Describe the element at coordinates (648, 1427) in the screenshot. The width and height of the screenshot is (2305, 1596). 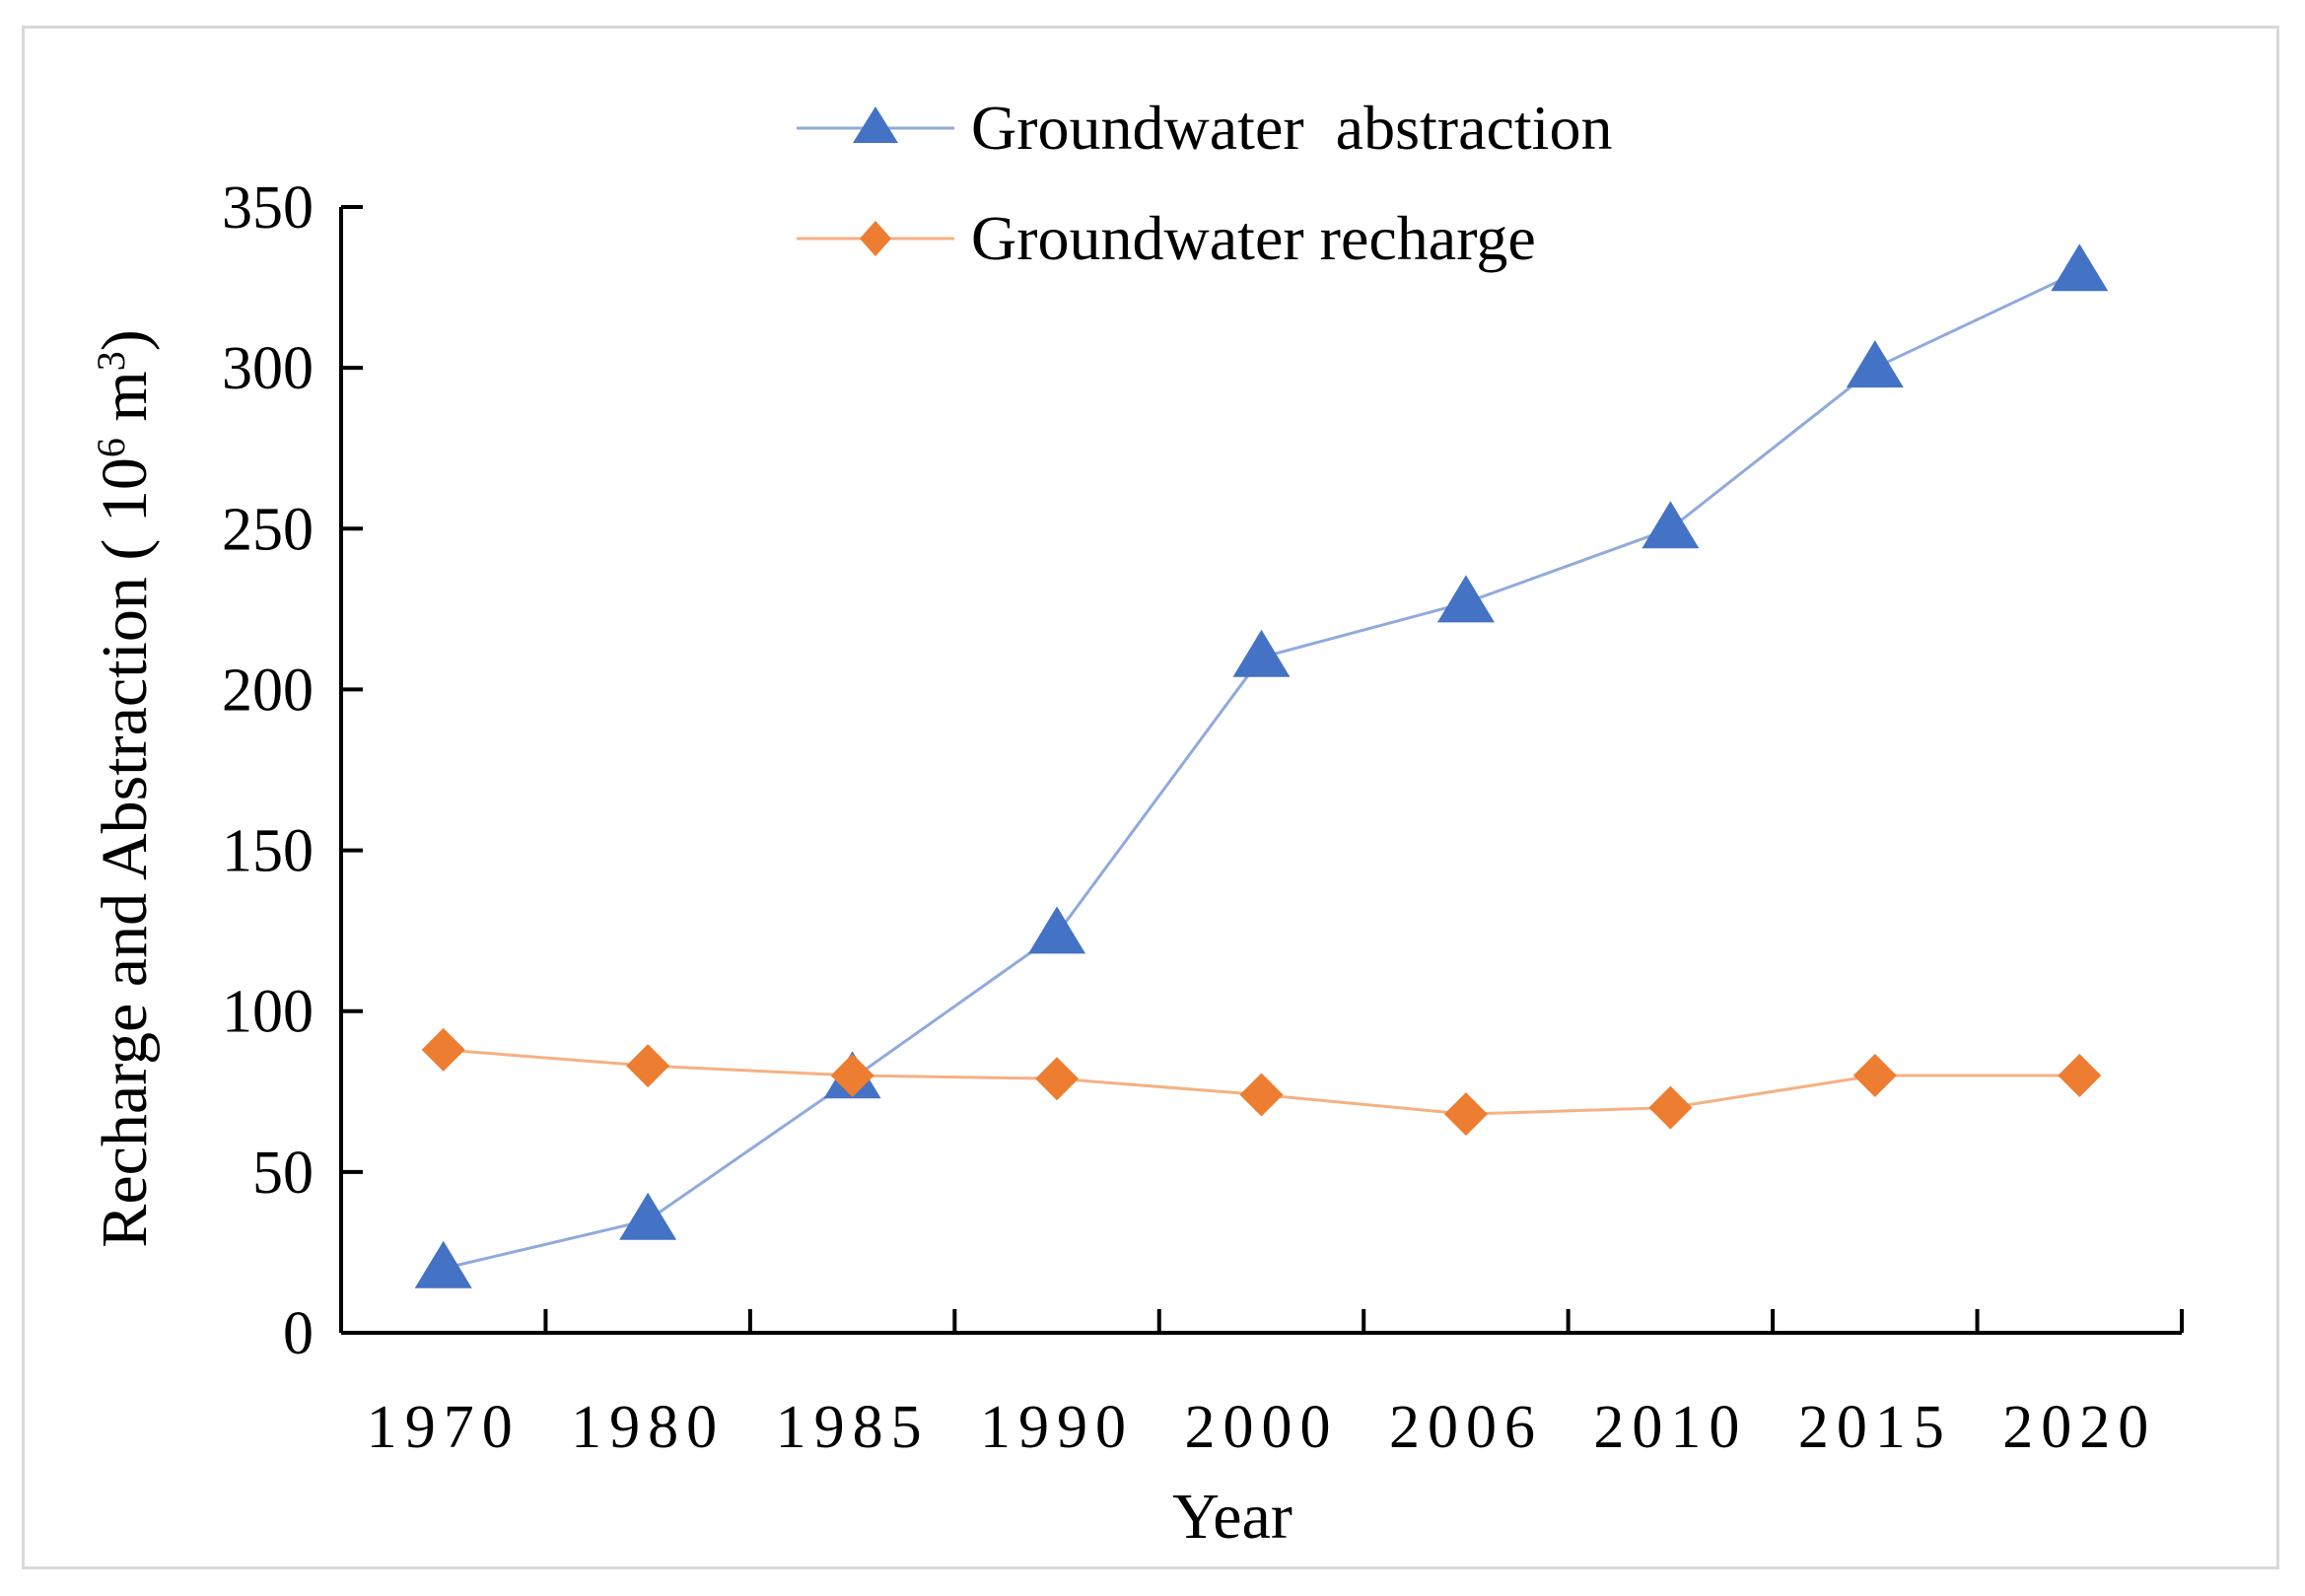
I see `x-tick-label: 1980` at that location.